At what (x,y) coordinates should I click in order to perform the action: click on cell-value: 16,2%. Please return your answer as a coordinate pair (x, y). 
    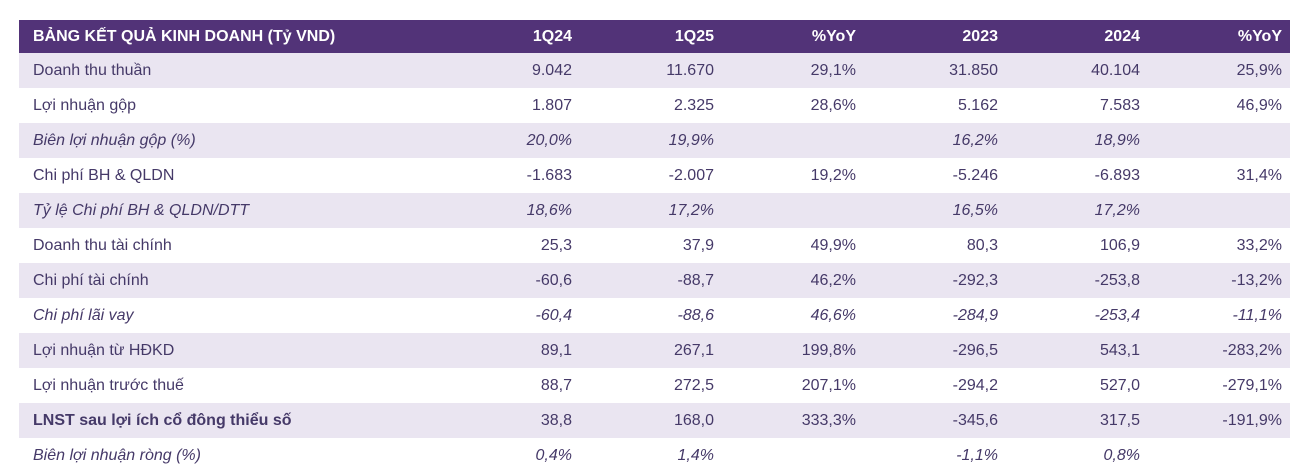
    Looking at the image, I should click on (975, 140).